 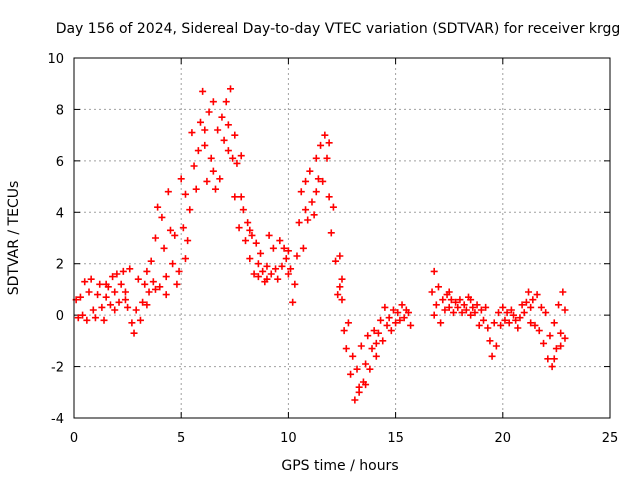 What do you see at coordinates (60, 162) in the screenshot?
I see `y-tick-label: 6` at bounding box center [60, 162].